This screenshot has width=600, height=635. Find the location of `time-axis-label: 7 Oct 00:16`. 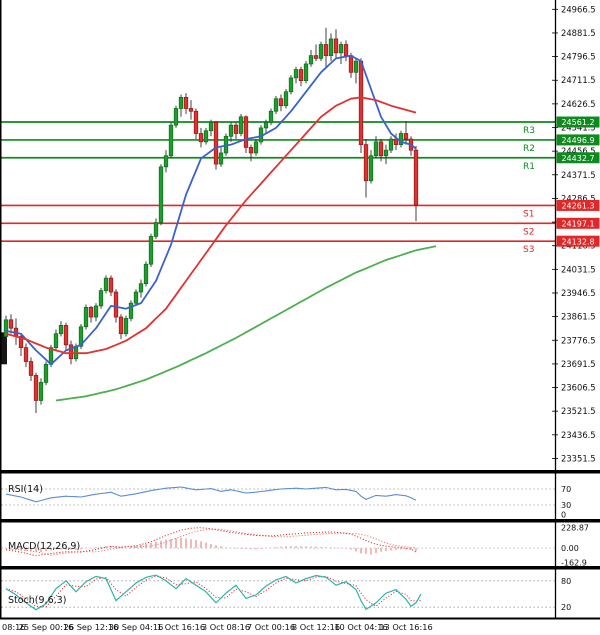

time-axis-label: 7 Oct 00:16 is located at coordinates (271, 627).